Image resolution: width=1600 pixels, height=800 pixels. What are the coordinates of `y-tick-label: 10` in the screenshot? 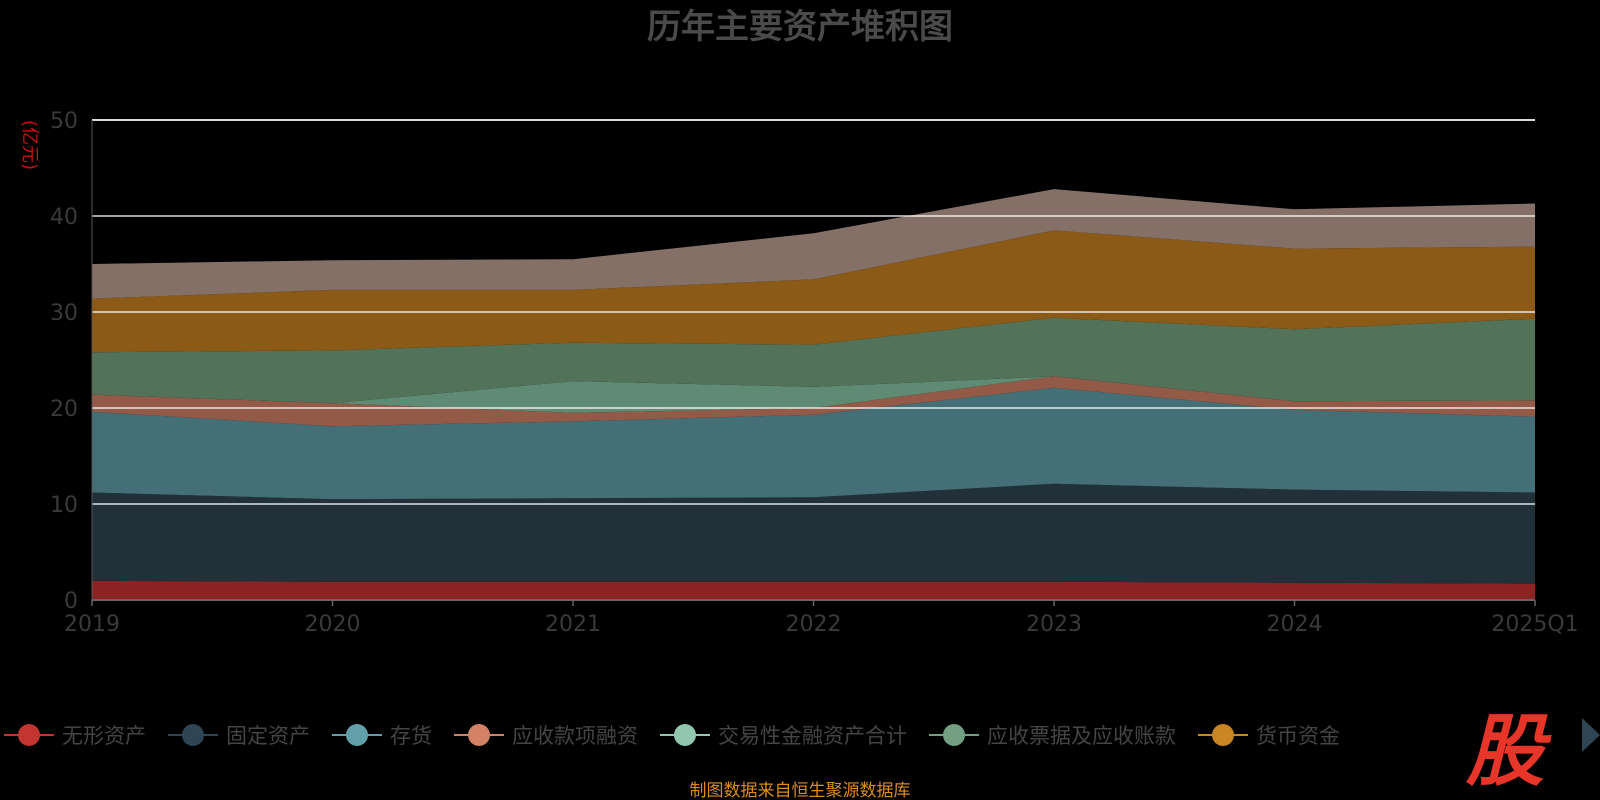 It's located at (64, 505).